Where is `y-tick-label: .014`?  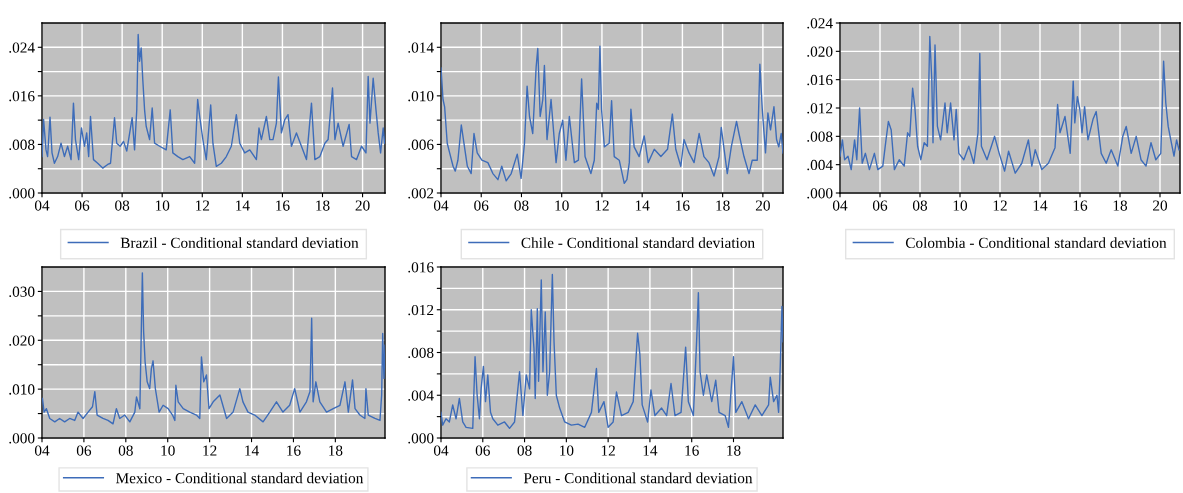 y-tick-label: .014 is located at coordinates (421, 47).